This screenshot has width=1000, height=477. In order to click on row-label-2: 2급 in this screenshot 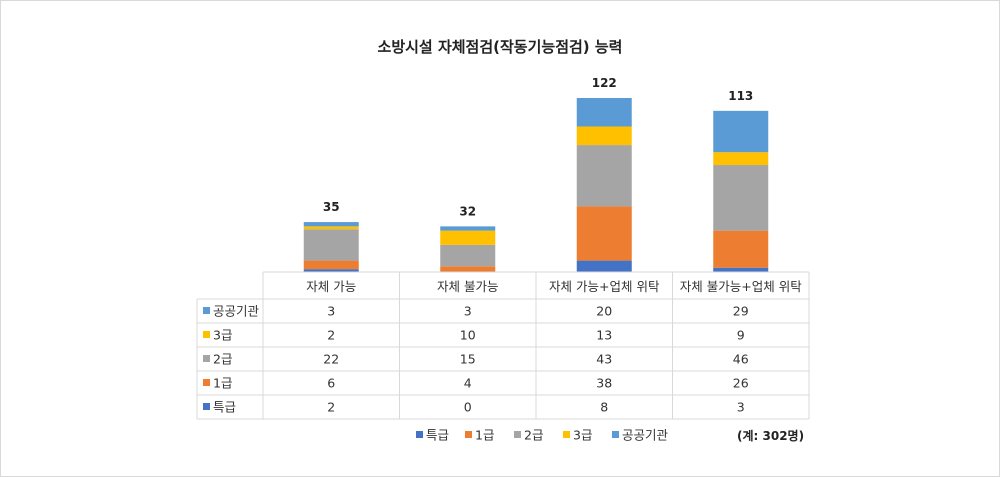, I will do `click(222, 359)`.